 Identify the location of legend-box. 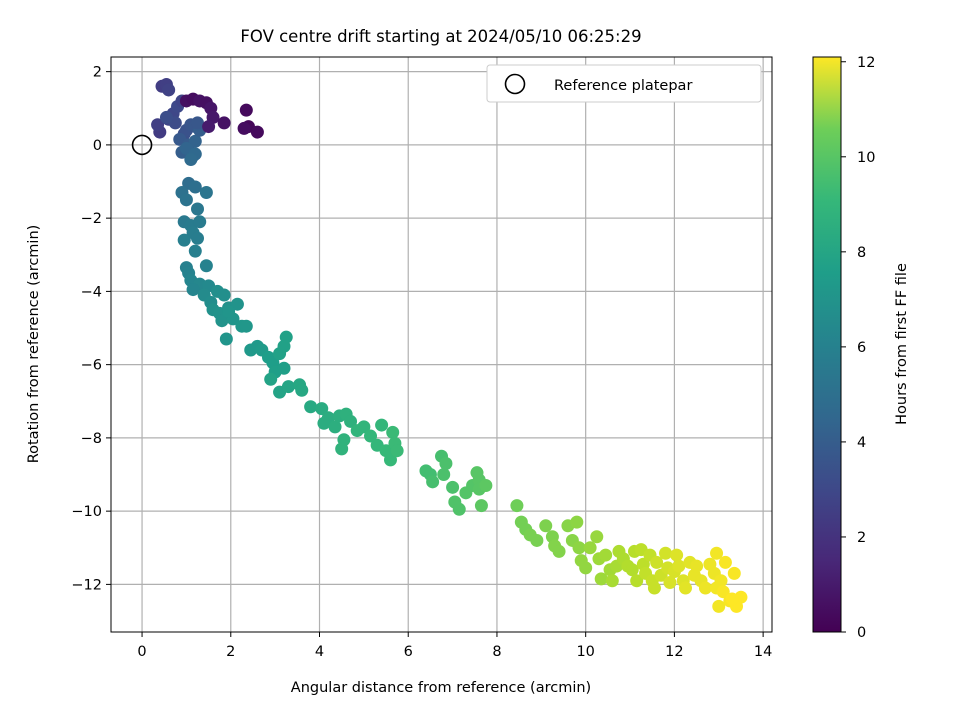
(624, 83).